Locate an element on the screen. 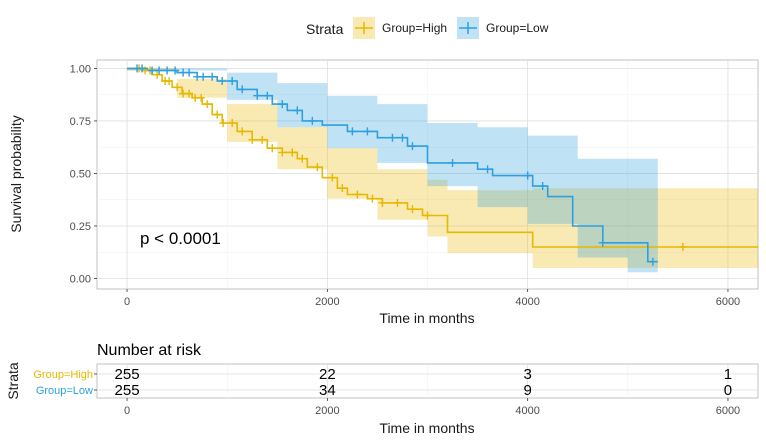 The height and width of the screenshot is (443, 766). risk-row-label: Group=Low is located at coordinates (64, 391).